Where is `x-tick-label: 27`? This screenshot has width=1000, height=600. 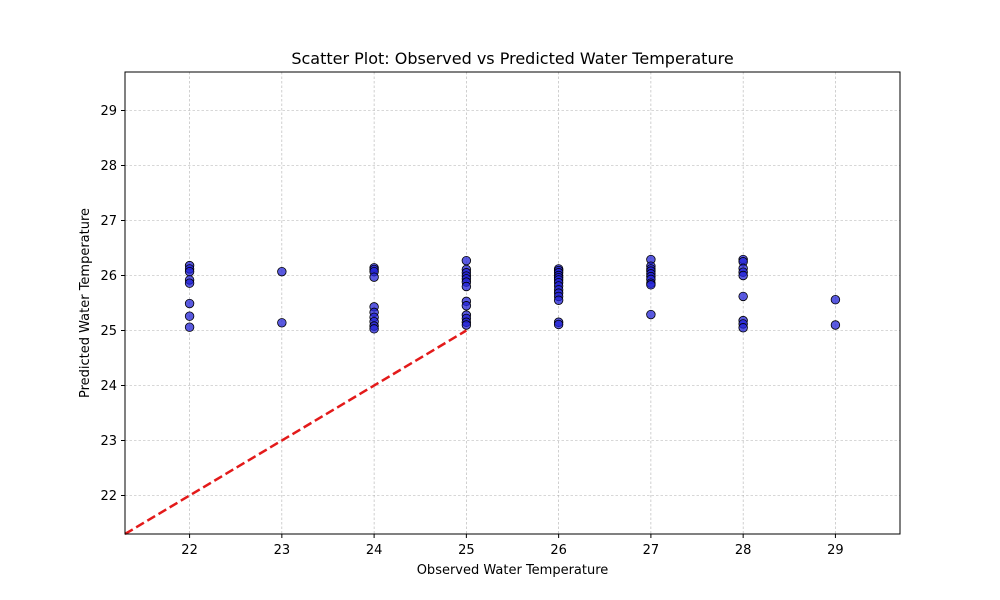
x-tick-label: 27 is located at coordinates (651, 550).